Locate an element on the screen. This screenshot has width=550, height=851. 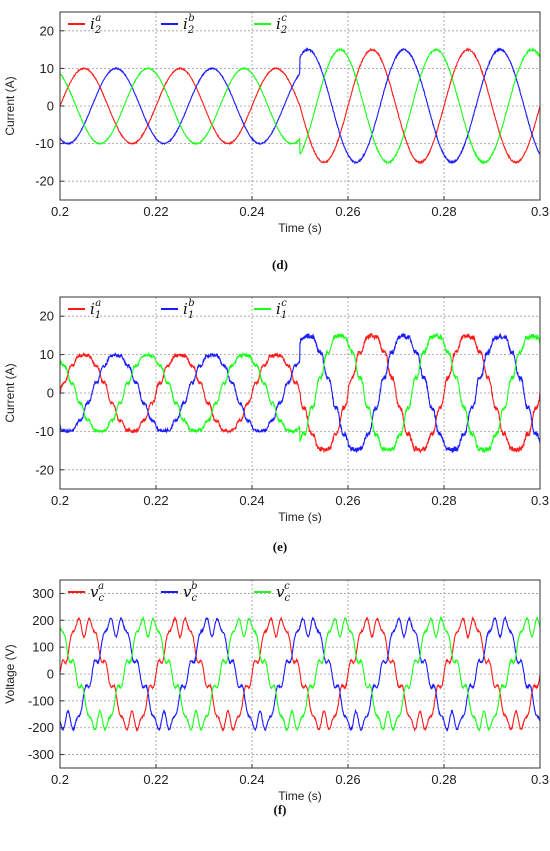
legend-entry: i2b is located at coordinates (189, 24).